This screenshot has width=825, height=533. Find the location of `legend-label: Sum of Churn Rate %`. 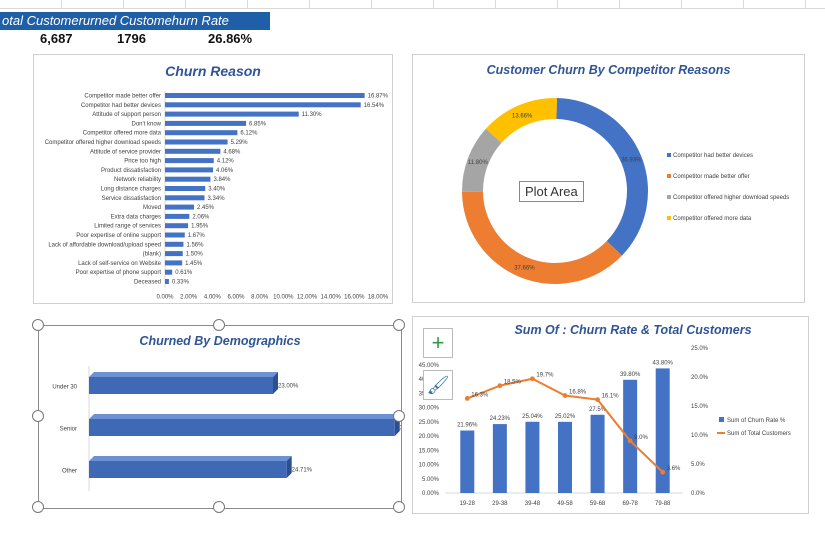

legend-label: Sum of Churn Rate % is located at coordinates (756, 421).